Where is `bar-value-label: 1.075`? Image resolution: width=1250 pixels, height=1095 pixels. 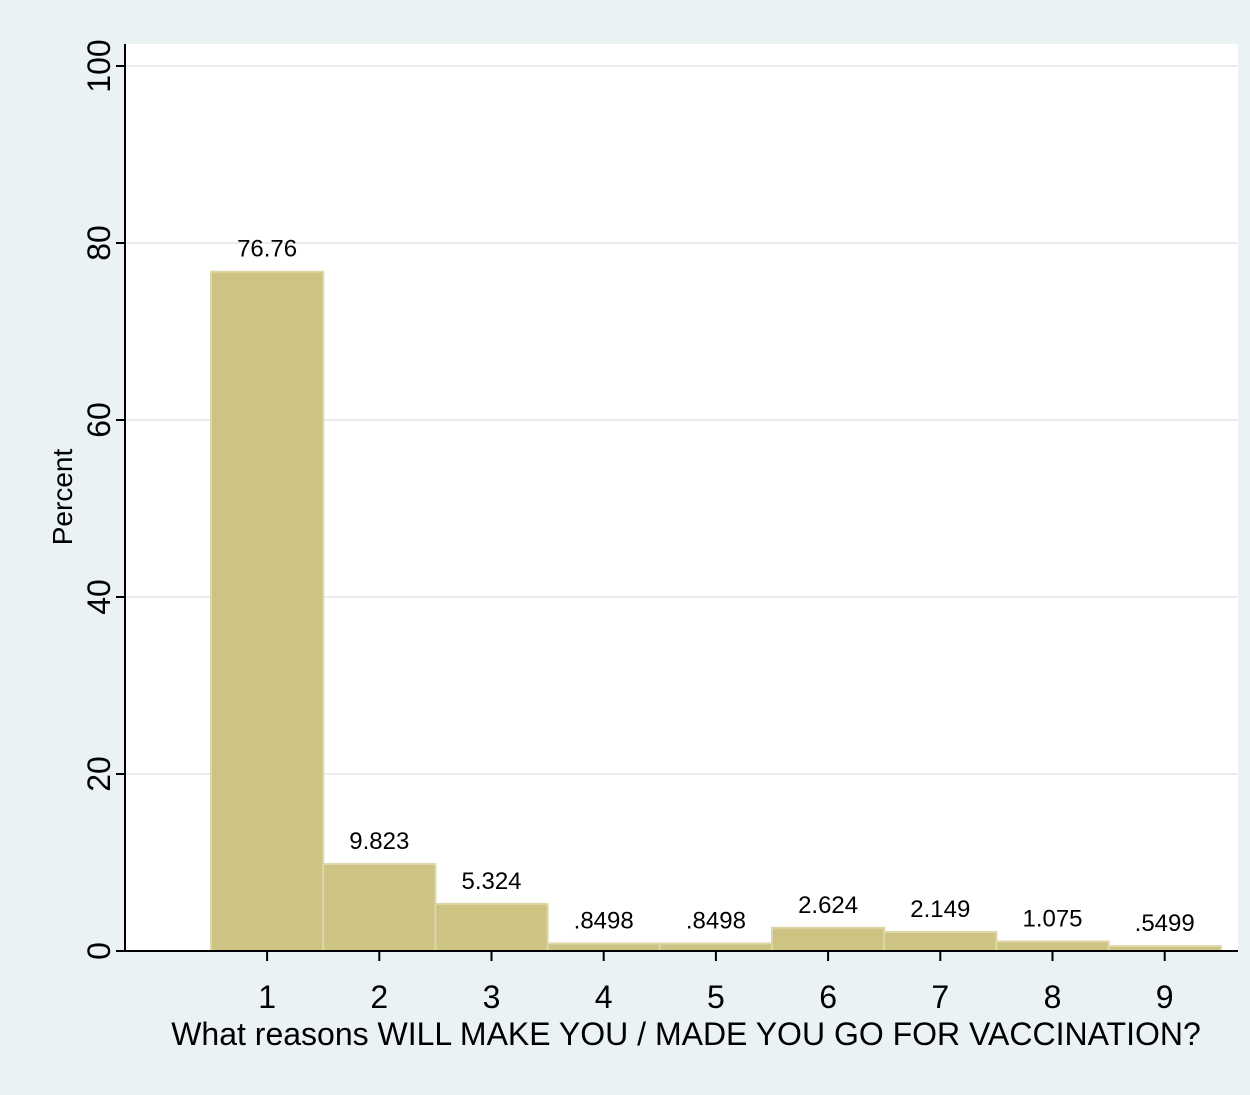 bar-value-label: 1.075 is located at coordinates (1052, 918).